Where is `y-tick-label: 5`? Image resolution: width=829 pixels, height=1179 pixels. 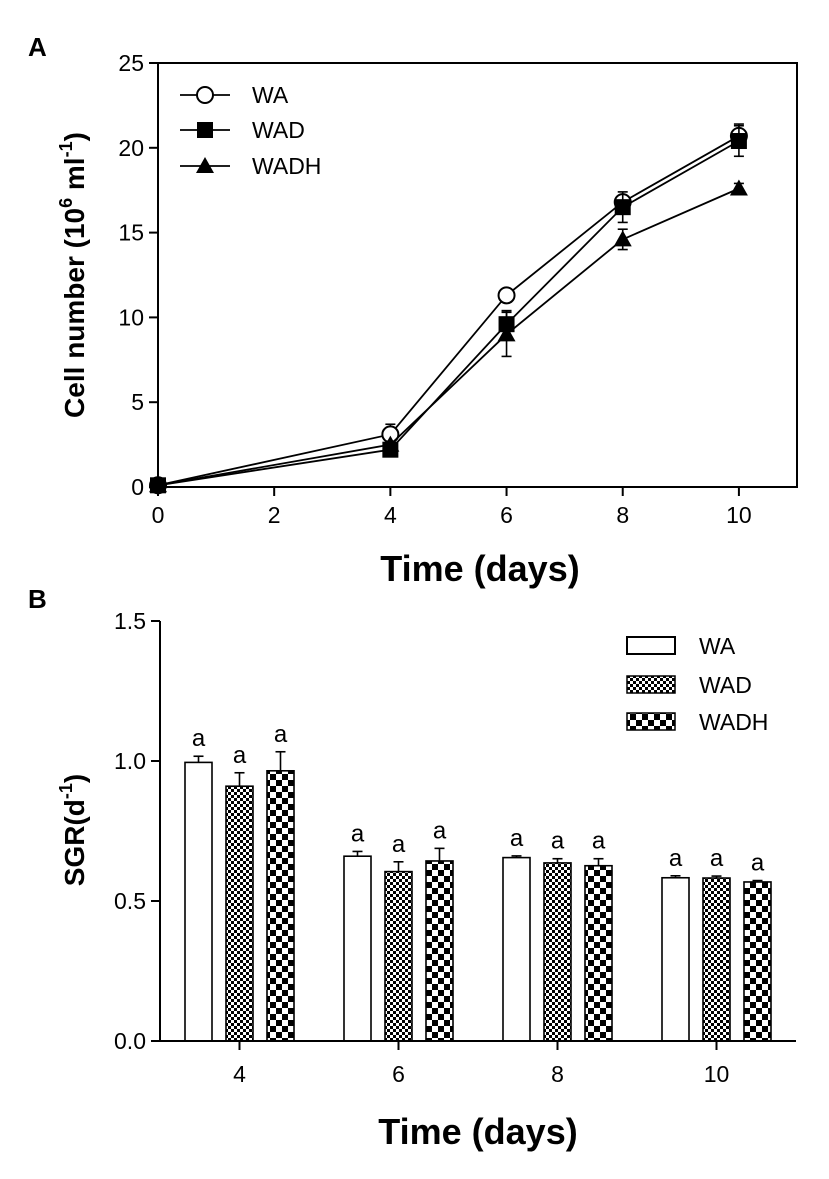 y-tick-label: 5 is located at coordinates (137, 402).